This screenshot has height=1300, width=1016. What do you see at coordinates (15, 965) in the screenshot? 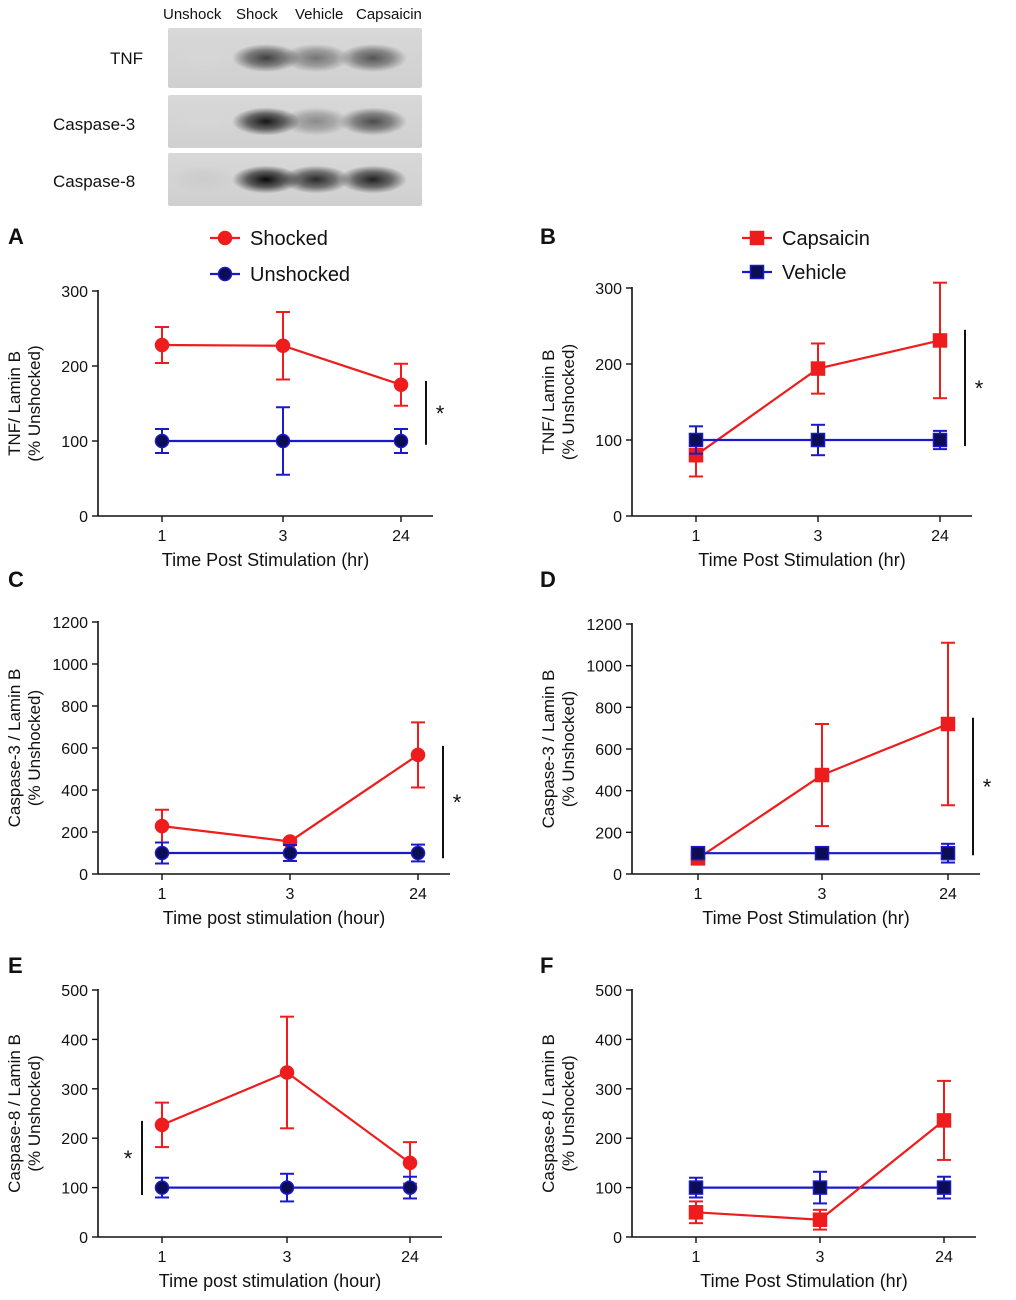
I see `panel-letter: E` at bounding box center [15, 965].